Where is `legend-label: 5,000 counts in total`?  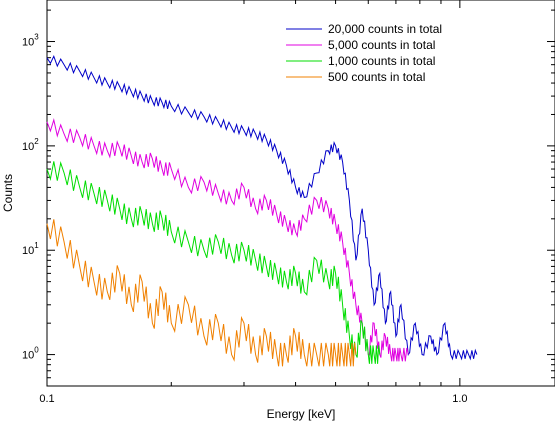 legend-label: 5,000 counts in total is located at coordinates (381, 45).